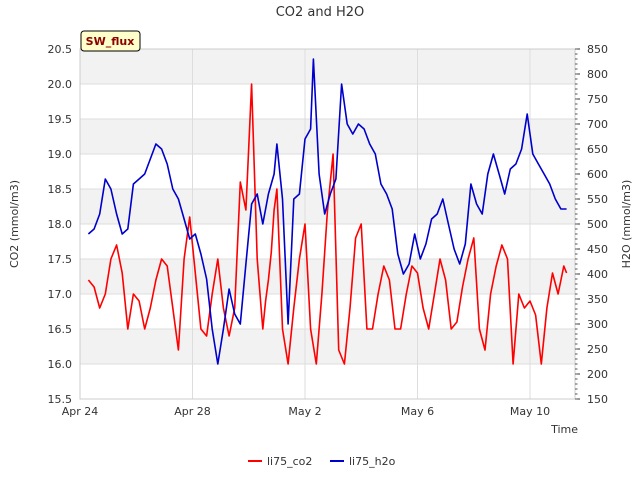 The height and width of the screenshot is (480, 640). I want to click on x-tick-label: May 10, so click(530, 411).